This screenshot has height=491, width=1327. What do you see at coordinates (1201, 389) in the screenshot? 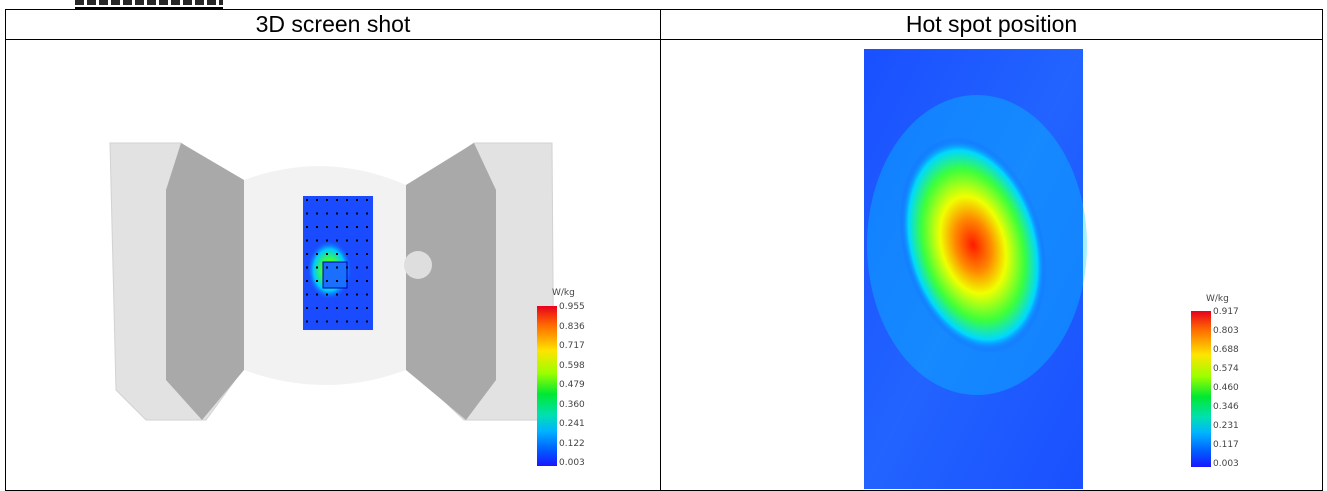
I see `right-colorbar` at bounding box center [1201, 389].